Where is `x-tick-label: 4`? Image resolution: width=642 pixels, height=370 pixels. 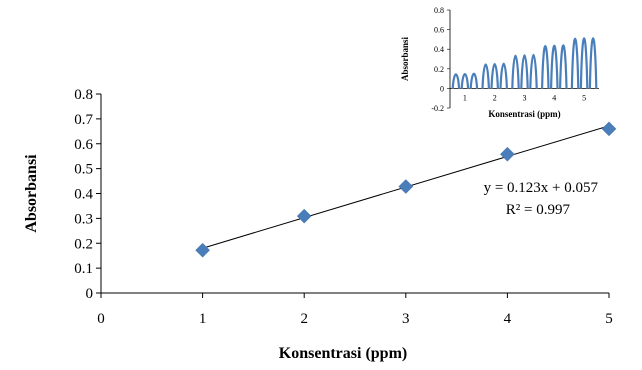
x-tick-label: 4 is located at coordinates (508, 319).